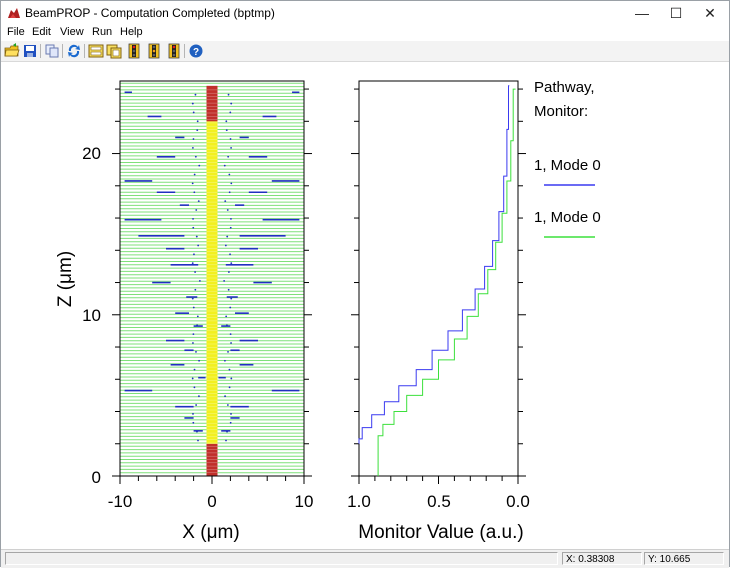  What do you see at coordinates (642, 13) in the screenshot?
I see `minimize-button: —` at bounding box center [642, 13].